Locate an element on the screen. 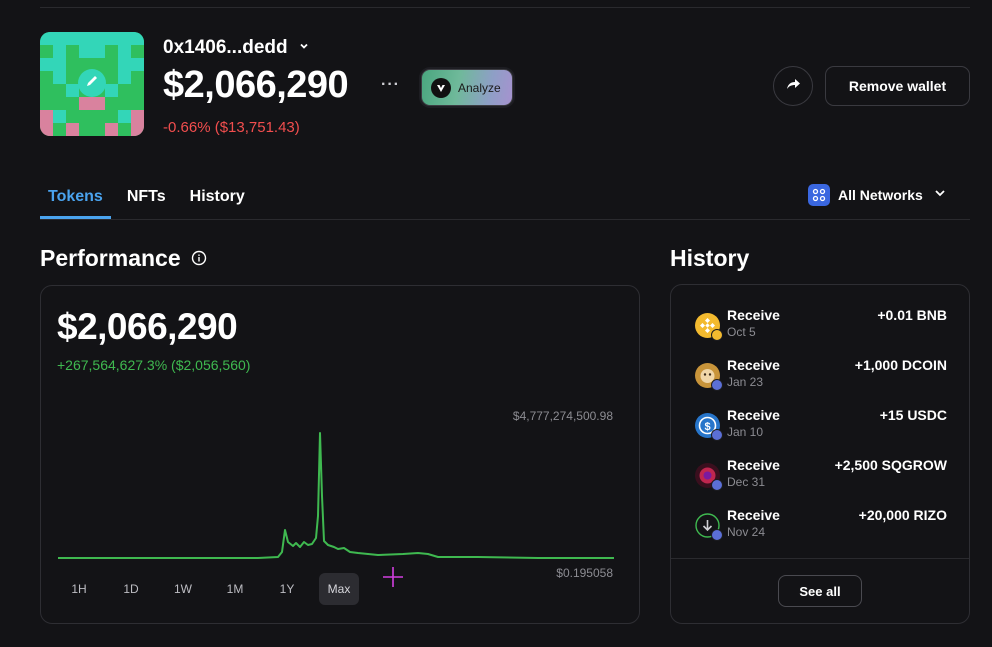  range-1d: 1D is located at coordinates (131, 589).